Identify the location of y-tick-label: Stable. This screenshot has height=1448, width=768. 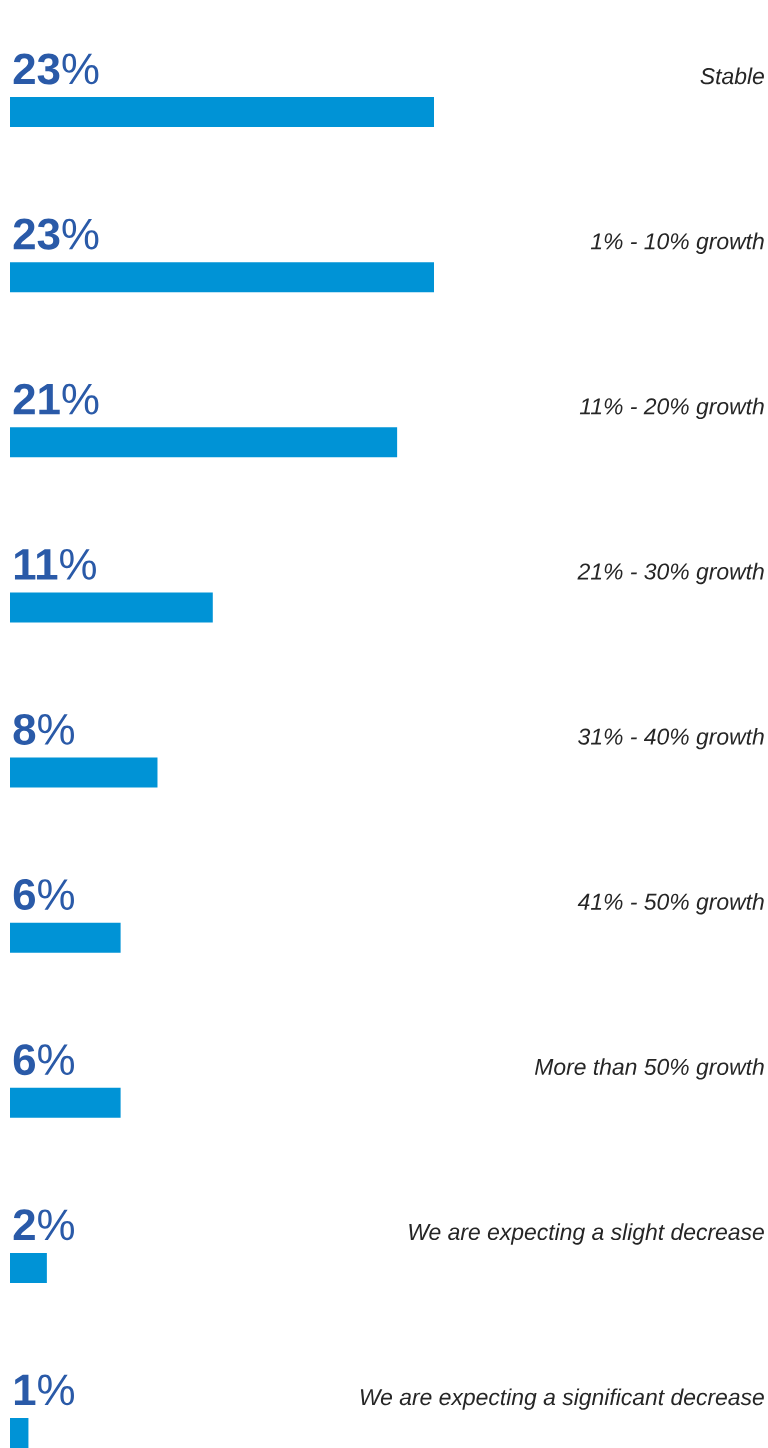
(732, 76).